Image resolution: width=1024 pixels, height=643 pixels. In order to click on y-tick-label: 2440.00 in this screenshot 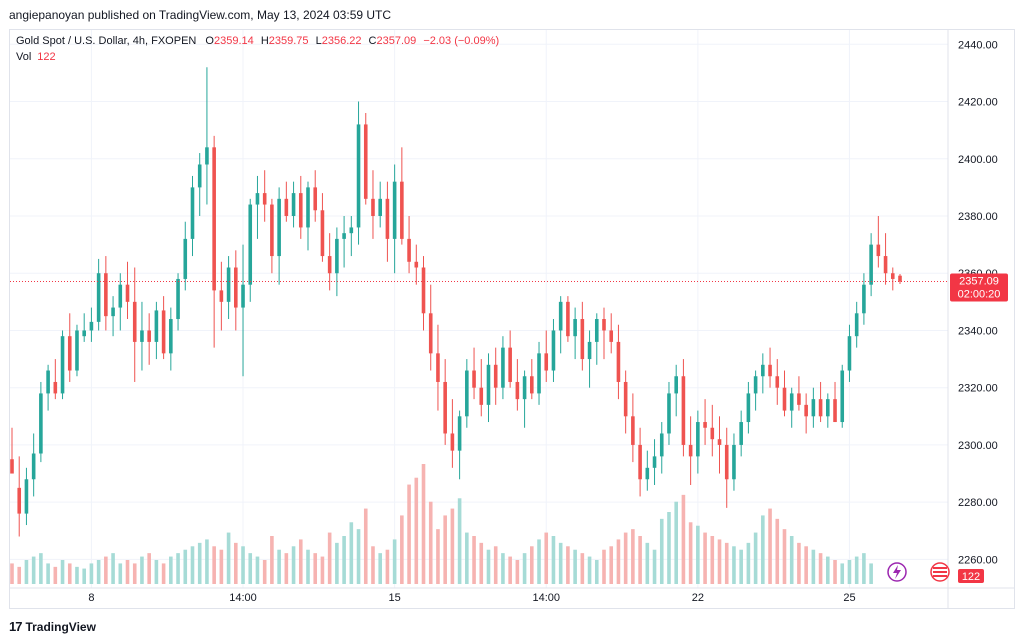, I will do `click(978, 45)`.